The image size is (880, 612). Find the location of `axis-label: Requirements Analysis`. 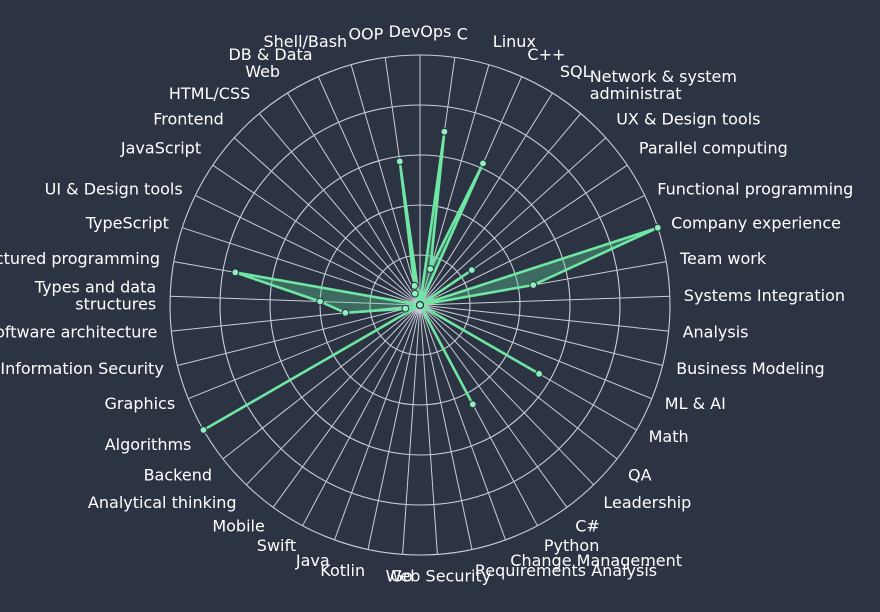

axis-label: Requirements Analysis is located at coordinates (566, 570).